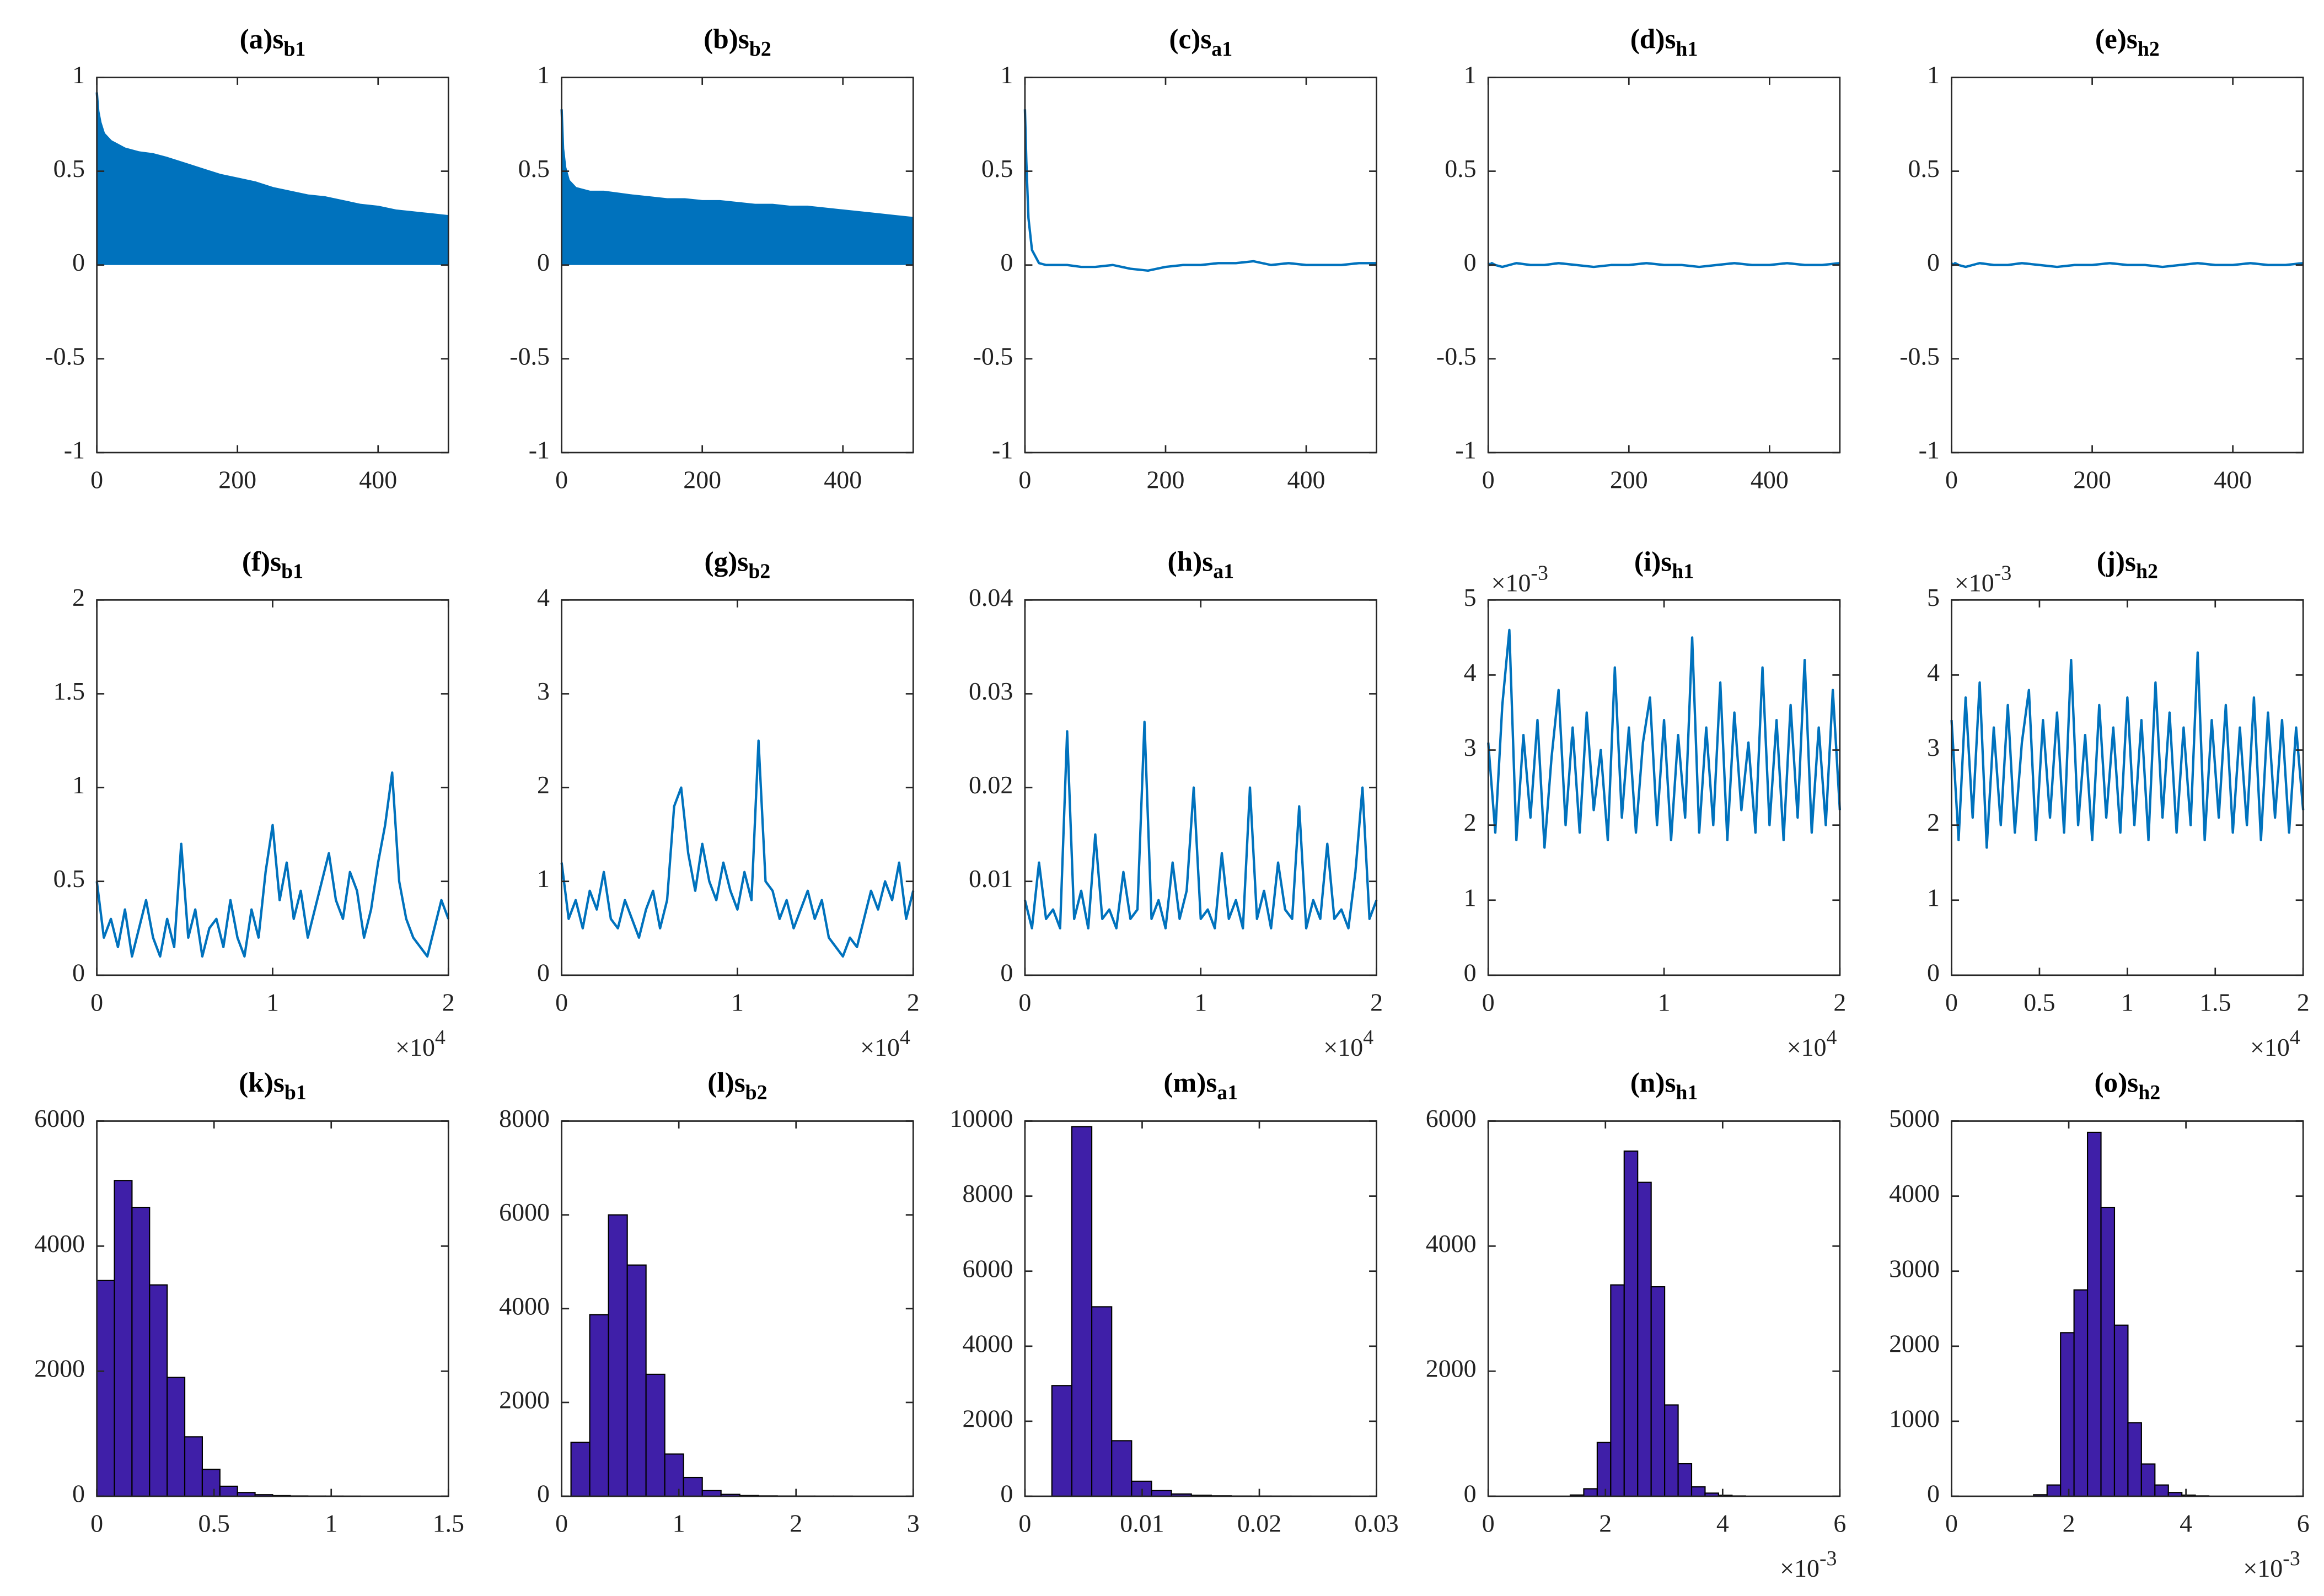 Image resolution: width=2324 pixels, height=1596 pixels. I want to click on subplot: (a)sb1 -1 -0.5 0 0.5 1 0 200 400, so click(247, 258).